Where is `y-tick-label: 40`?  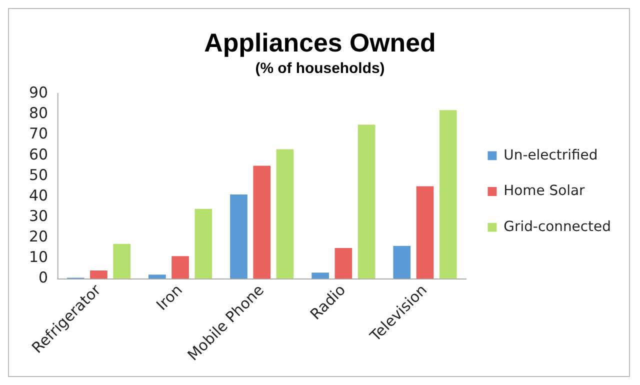
y-tick-label: 40 is located at coordinates (38, 195).